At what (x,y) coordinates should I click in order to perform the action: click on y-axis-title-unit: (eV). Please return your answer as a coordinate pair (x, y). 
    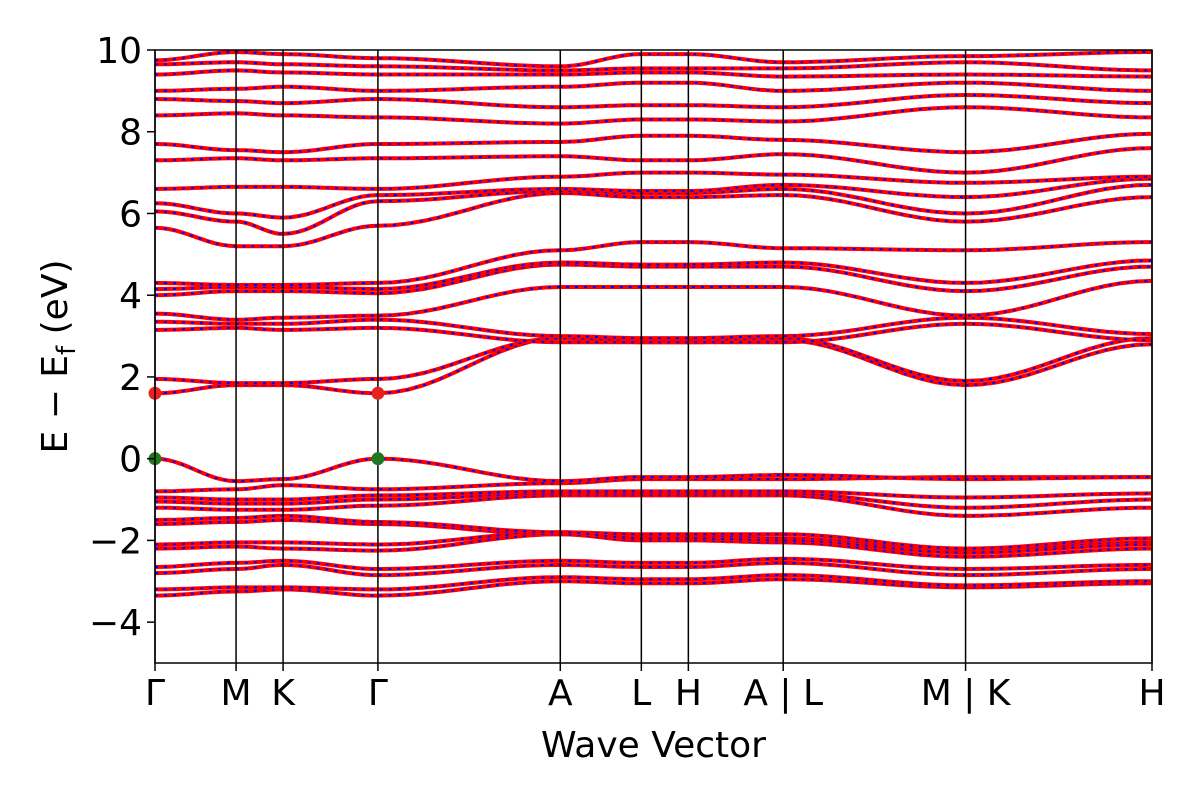
    Looking at the image, I should click on (55, 302).